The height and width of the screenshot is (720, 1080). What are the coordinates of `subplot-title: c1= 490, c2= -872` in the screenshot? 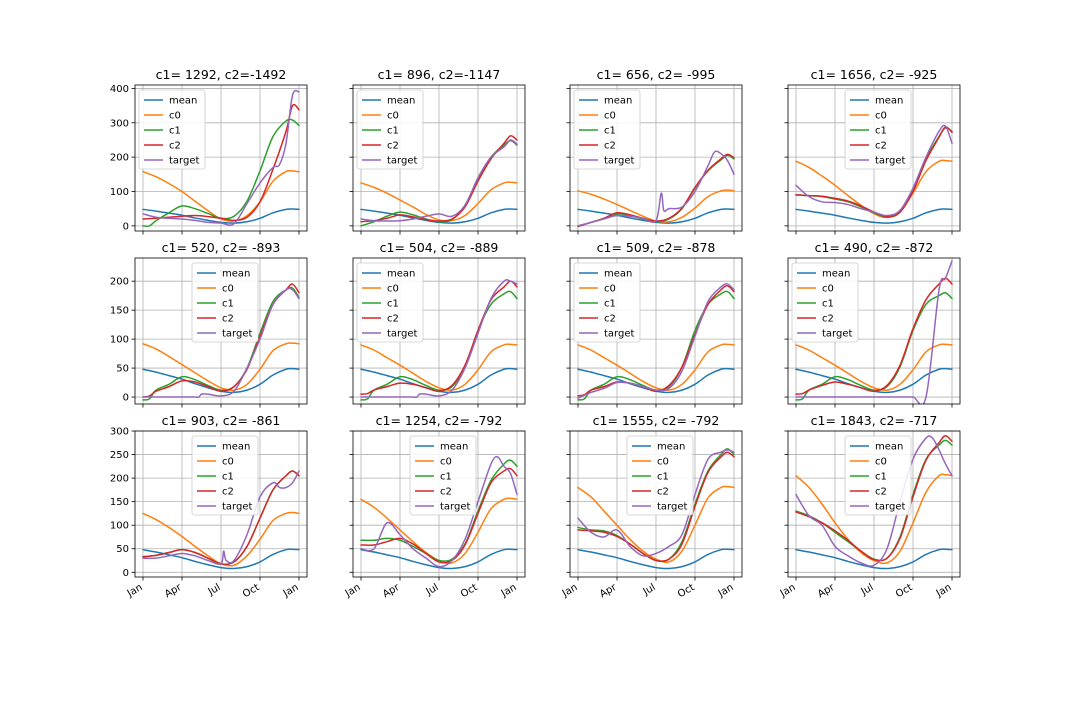 It's located at (874, 247).